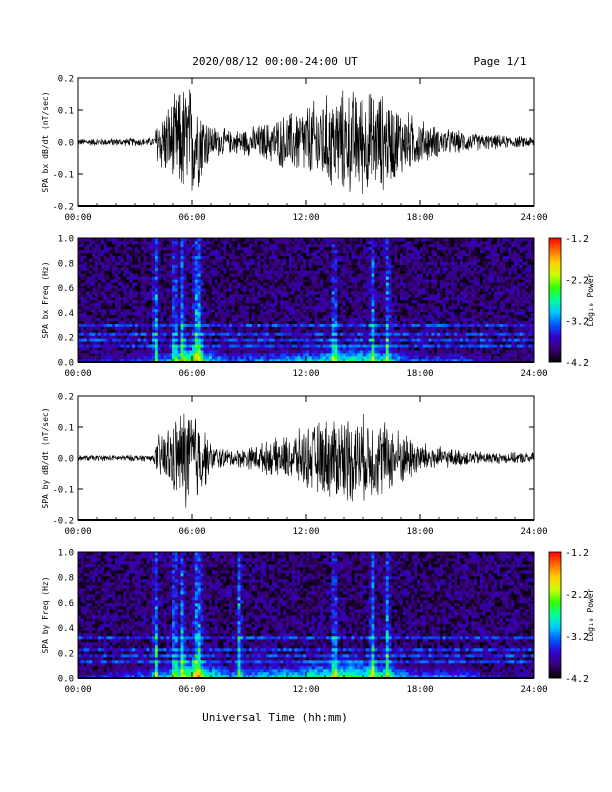 Image resolution: width=612 pixels, height=792 pixels. I want to click on y-axis-label: SPA bx Freq (Hz), so click(45, 299).